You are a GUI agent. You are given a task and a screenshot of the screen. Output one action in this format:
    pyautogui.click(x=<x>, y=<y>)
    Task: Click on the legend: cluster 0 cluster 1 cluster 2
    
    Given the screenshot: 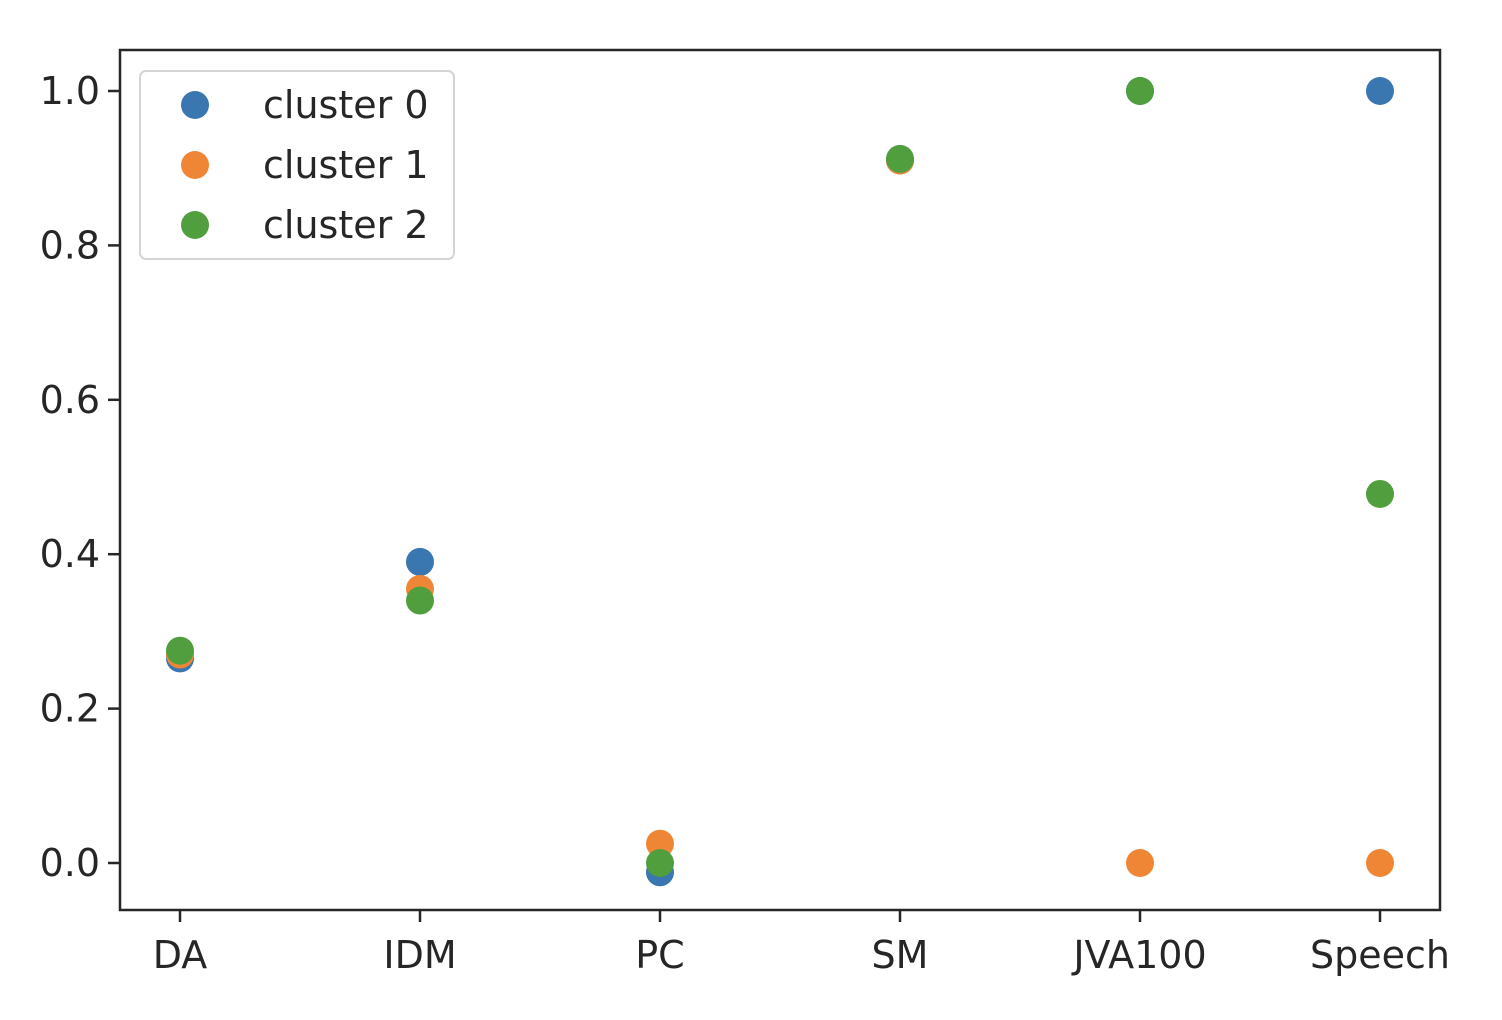 What is the action you would take?
    pyautogui.click(x=297, y=165)
    